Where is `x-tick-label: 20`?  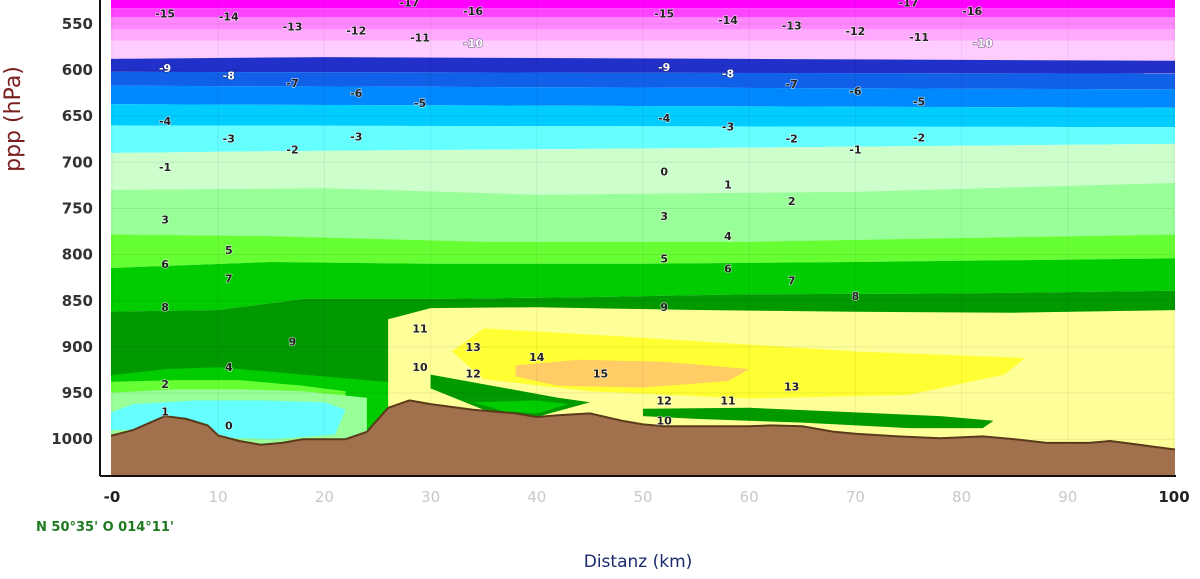 x-tick-label: 20 is located at coordinates (324, 497).